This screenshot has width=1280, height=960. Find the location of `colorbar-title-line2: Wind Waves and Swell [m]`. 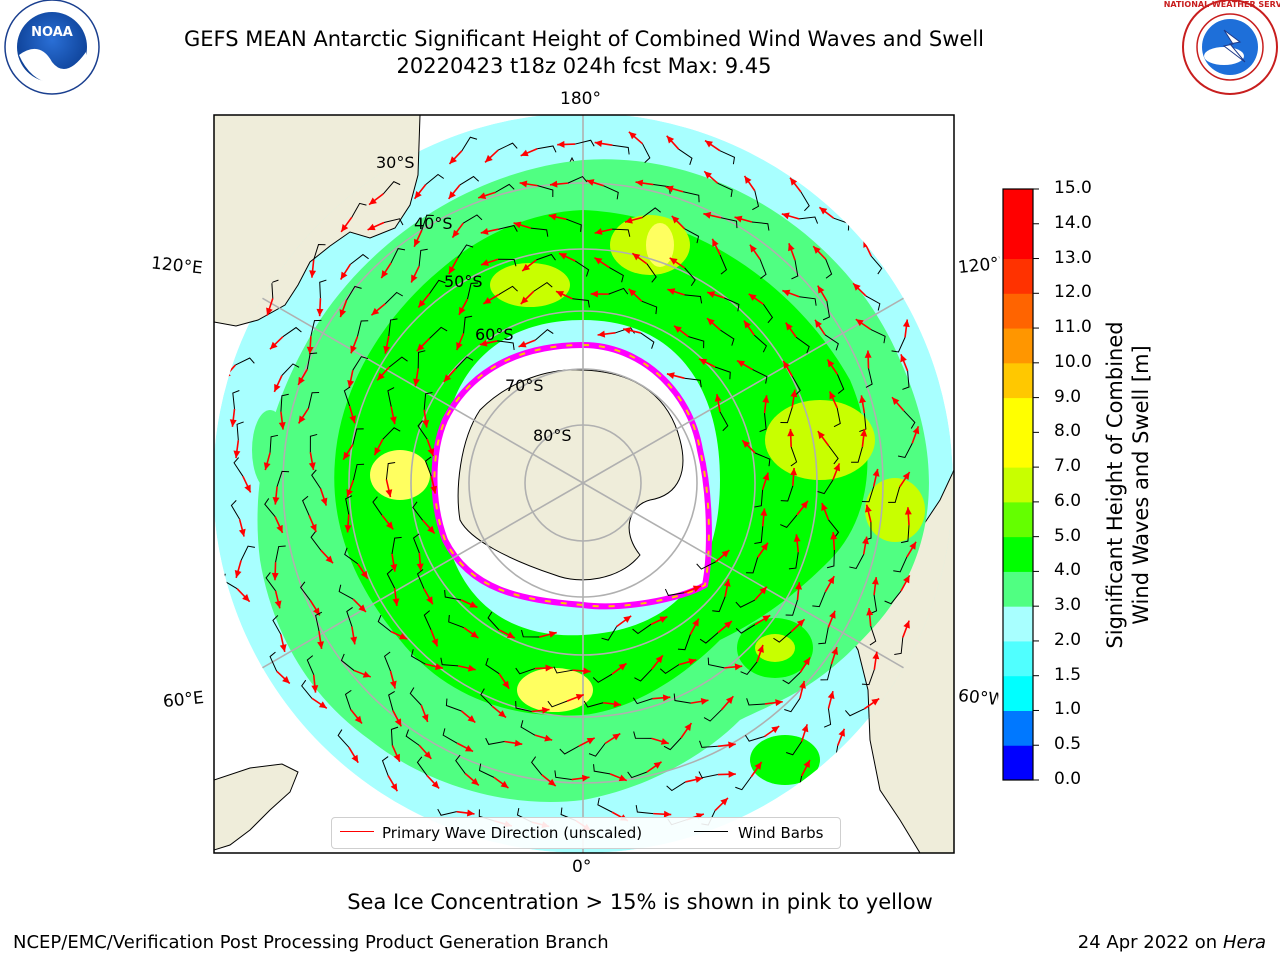

colorbar-title-line2: Wind Waves and Swell [m] is located at coordinates (1141, 485).